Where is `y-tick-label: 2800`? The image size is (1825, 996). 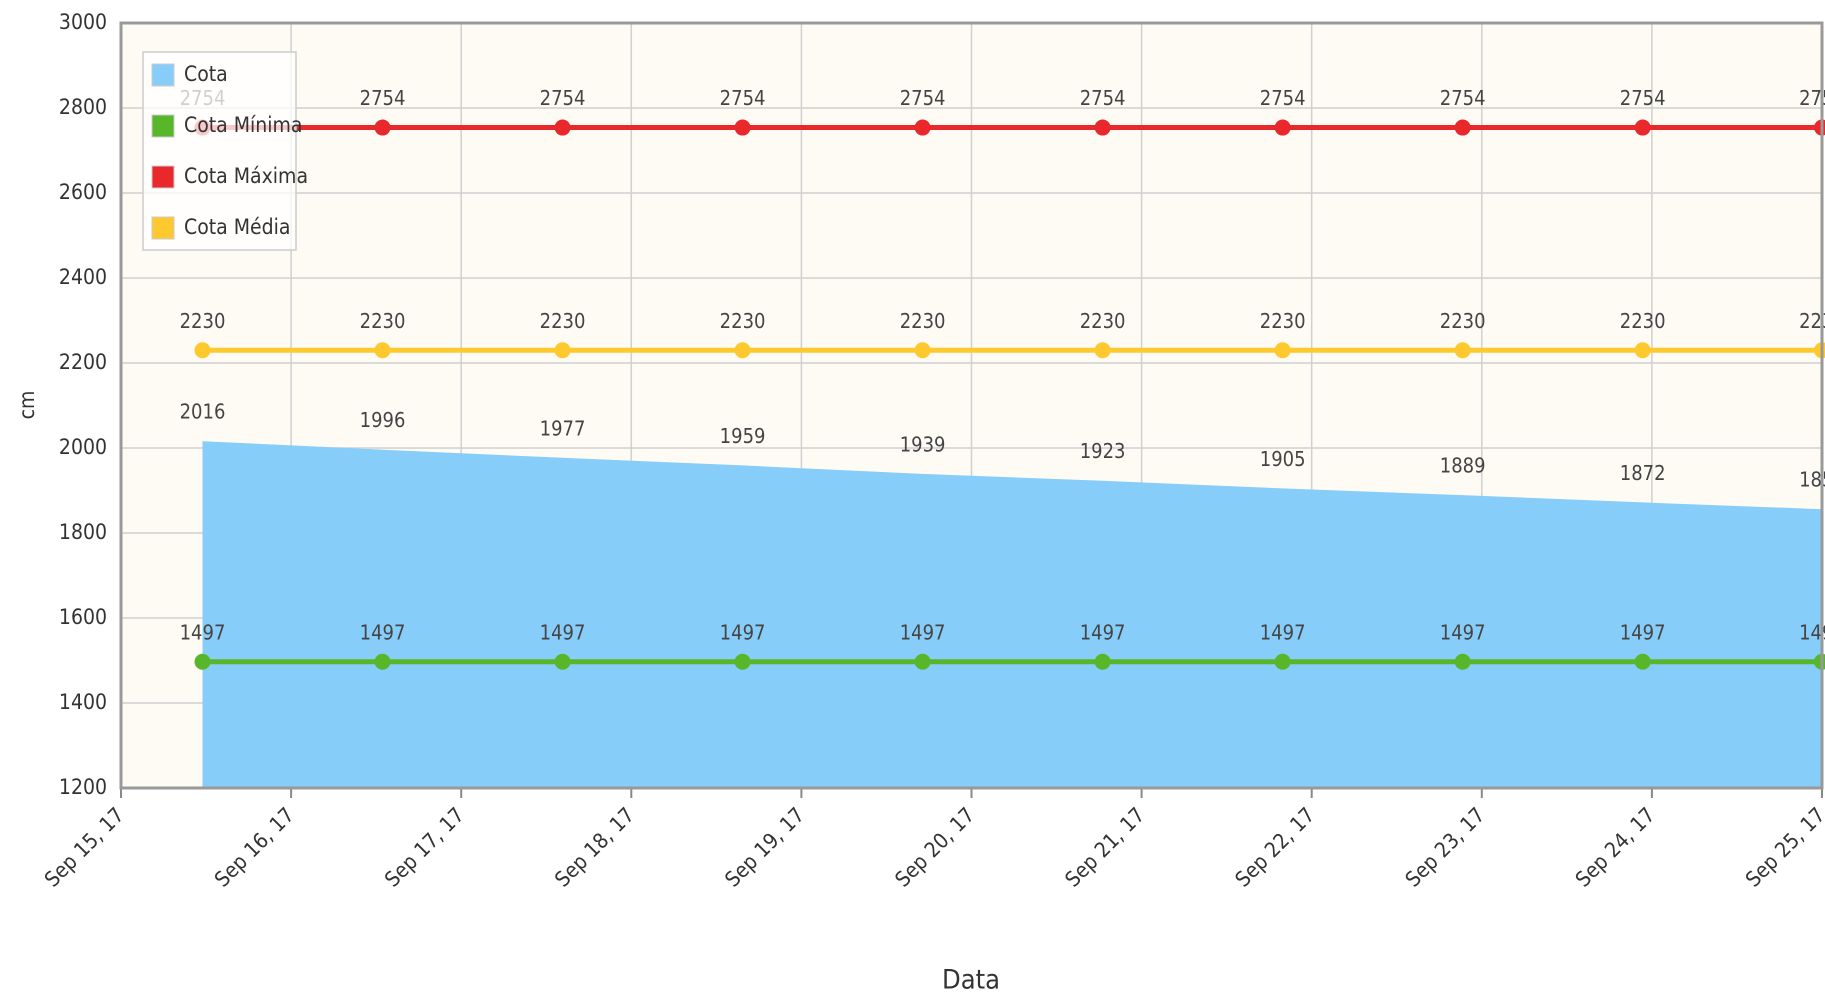 y-tick-label: 2800 is located at coordinates (83, 107).